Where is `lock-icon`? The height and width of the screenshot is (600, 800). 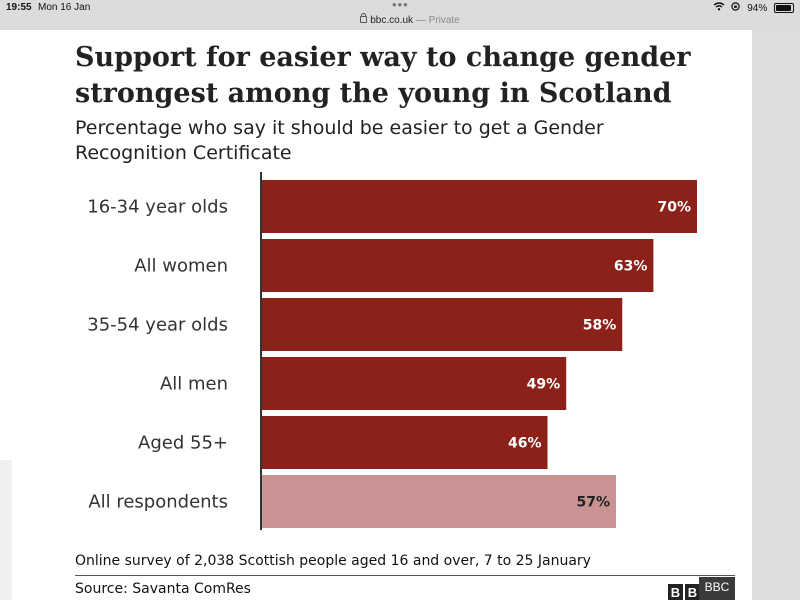
lock-icon is located at coordinates (364, 18).